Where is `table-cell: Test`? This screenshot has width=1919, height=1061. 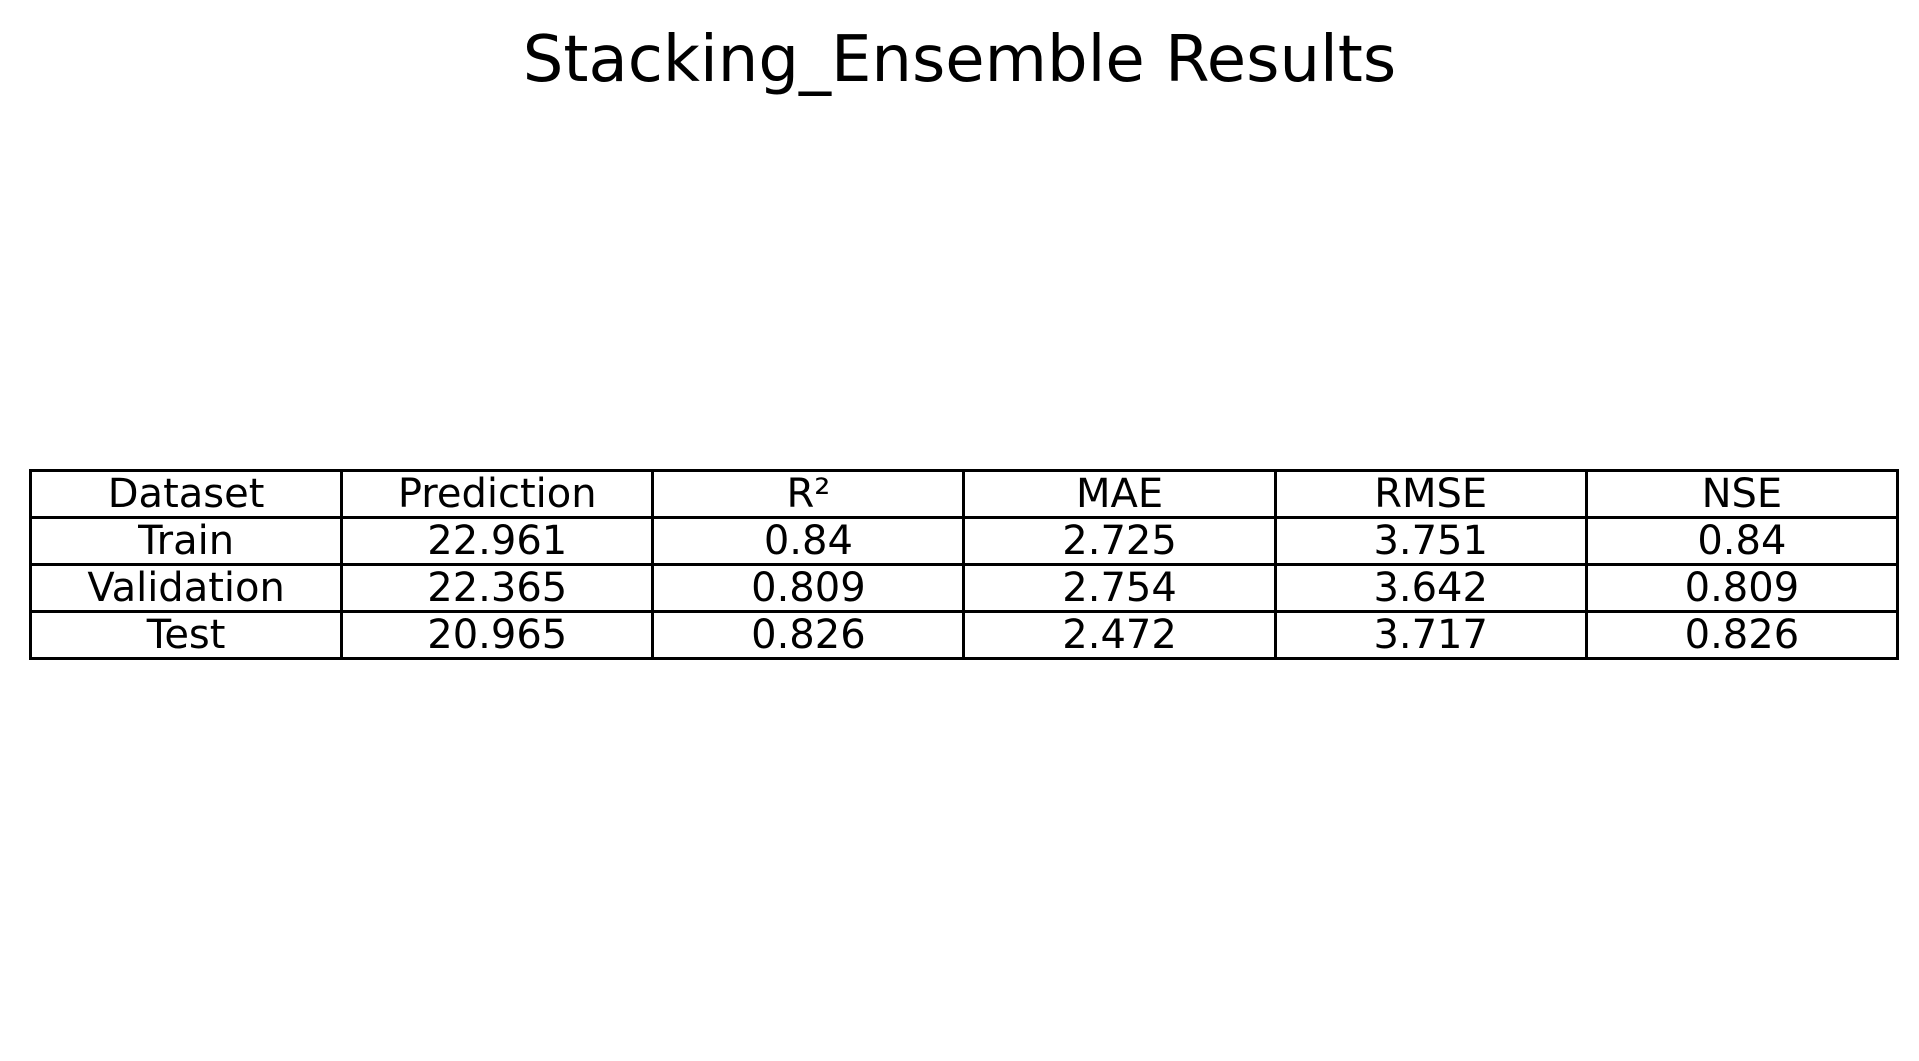 table-cell: Test is located at coordinates (186, 635).